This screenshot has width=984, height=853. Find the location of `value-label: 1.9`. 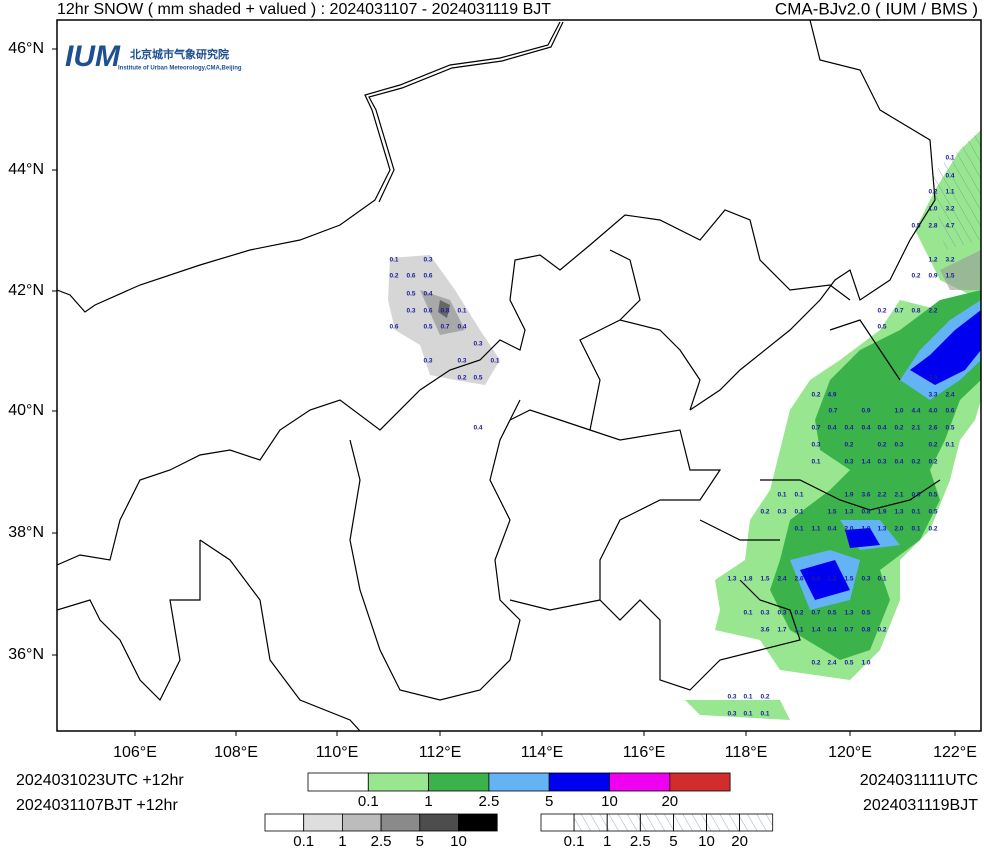

value-label: 1.9 is located at coordinates (848, 495).